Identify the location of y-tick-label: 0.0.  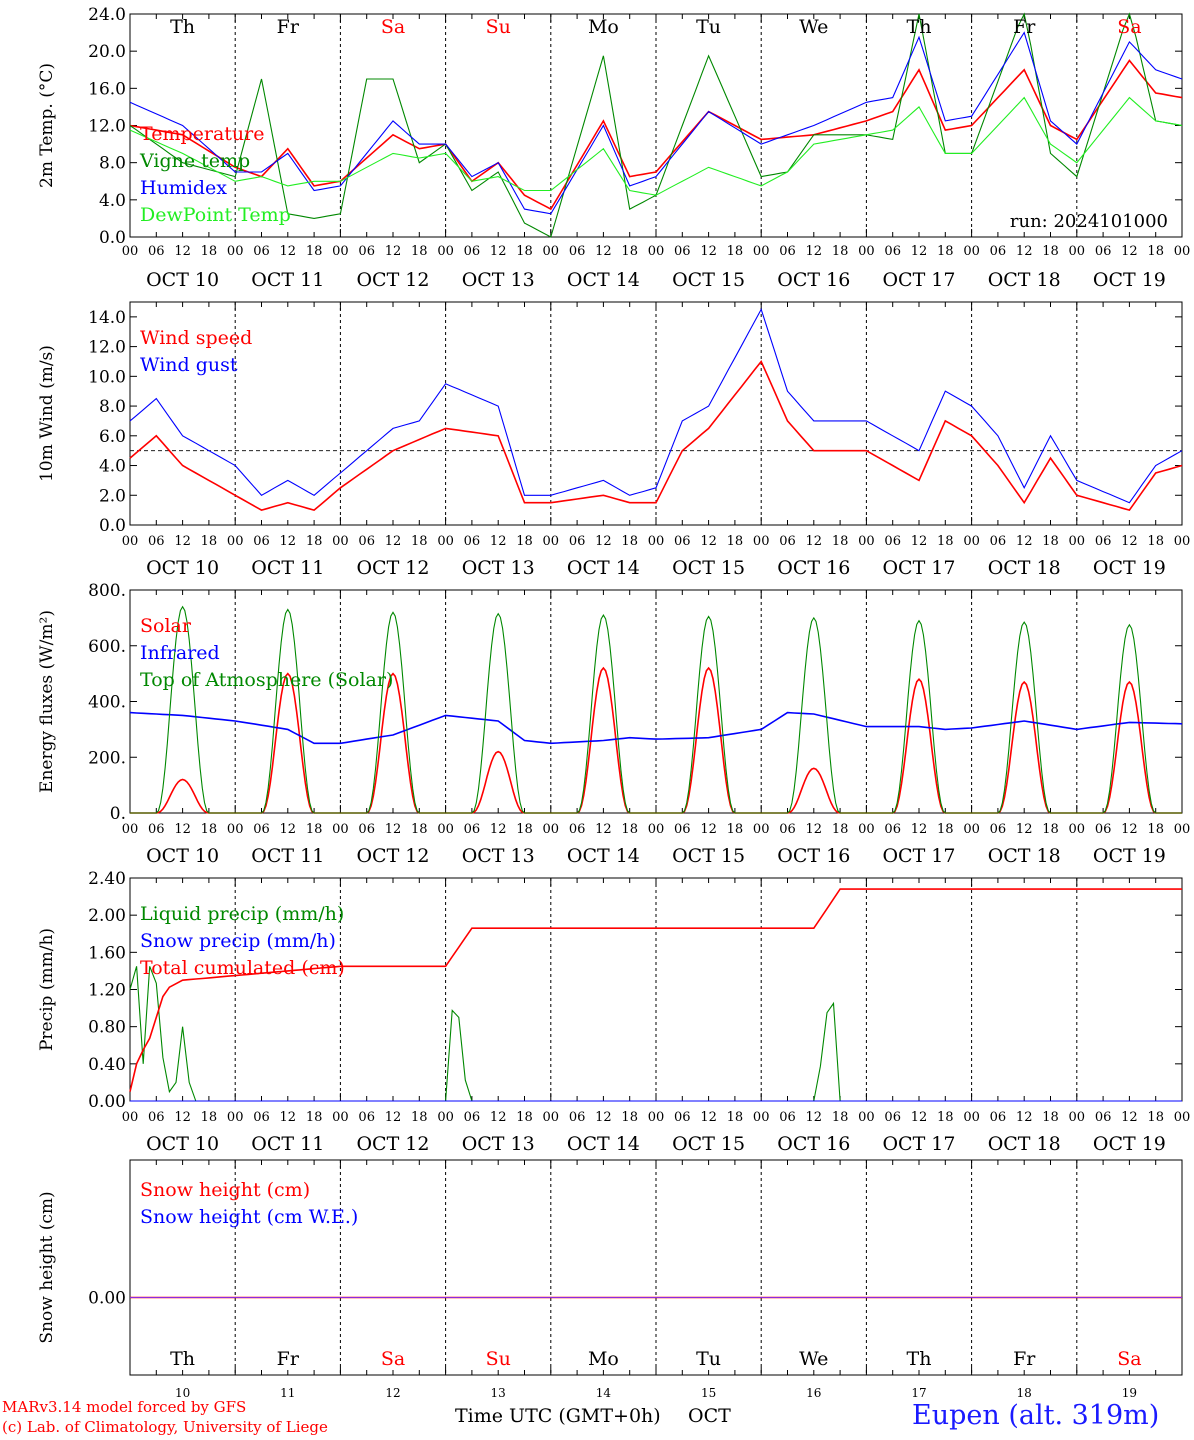
(112, 238).